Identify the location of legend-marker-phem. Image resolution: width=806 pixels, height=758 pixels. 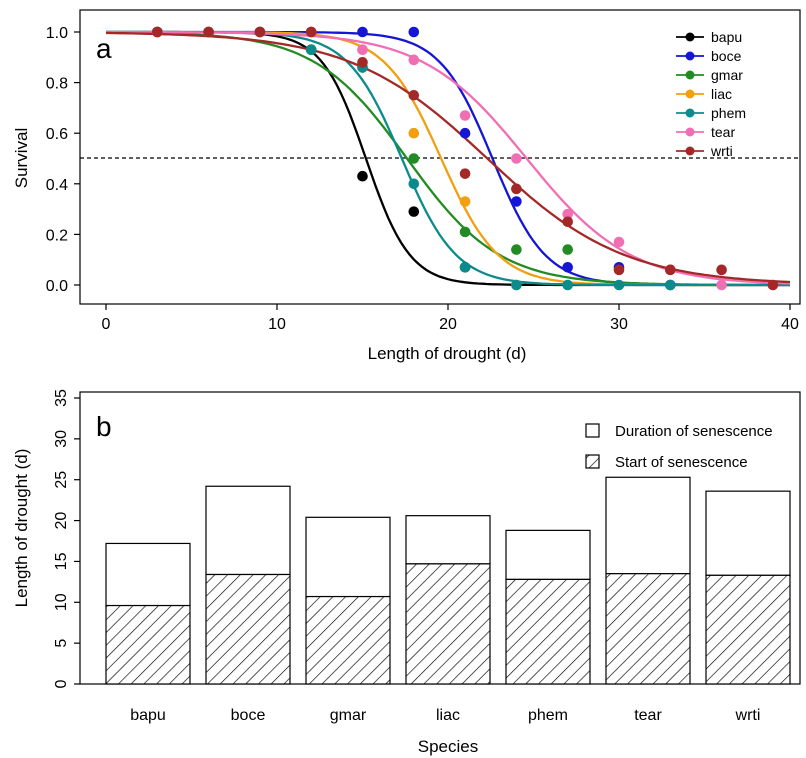
(690, 113).